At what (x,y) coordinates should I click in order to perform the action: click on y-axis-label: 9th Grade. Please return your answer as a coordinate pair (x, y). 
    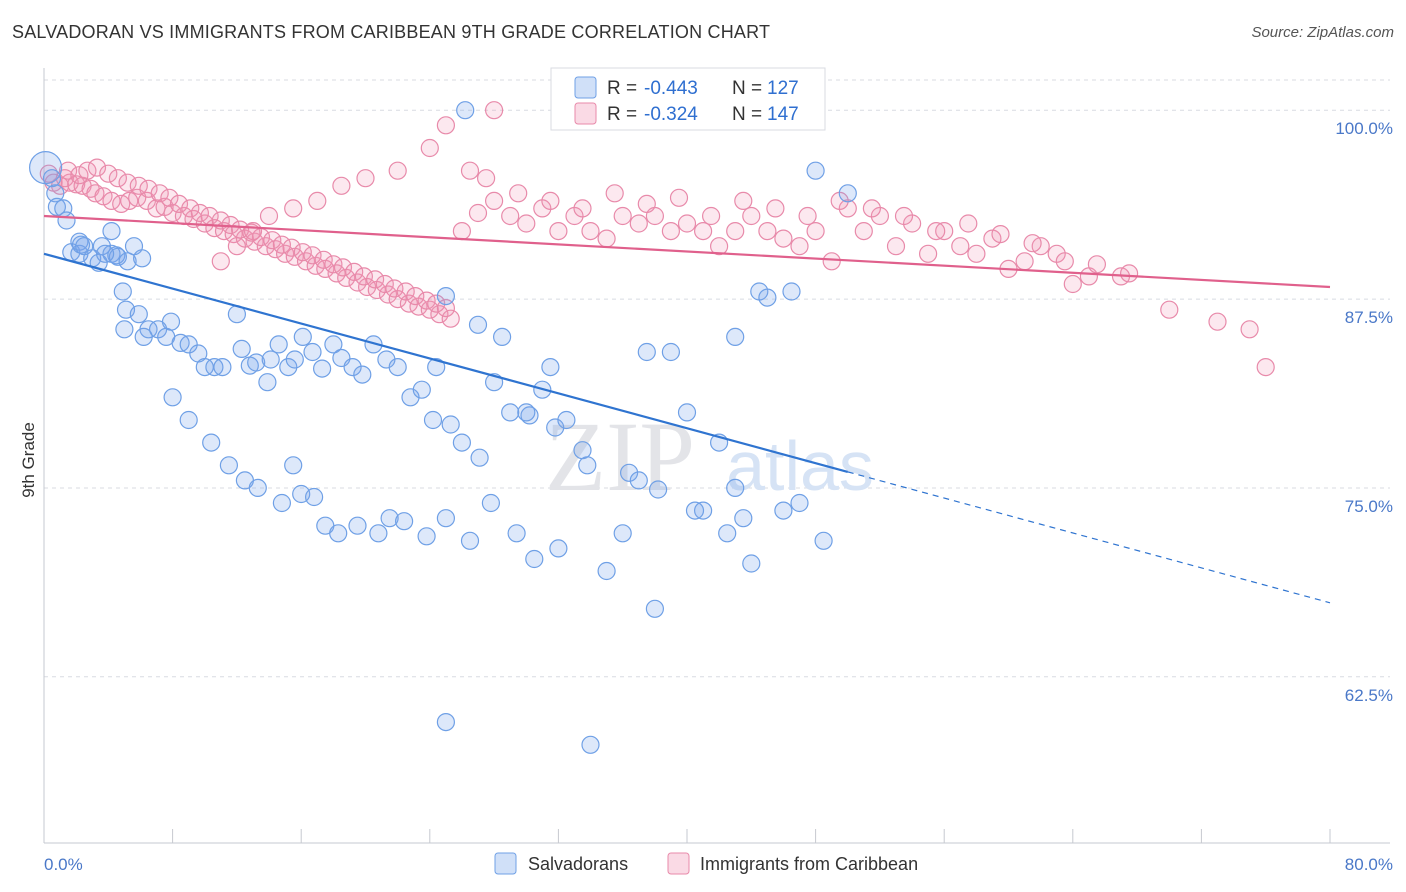
    Looking at the image, I should click on (28, 460).